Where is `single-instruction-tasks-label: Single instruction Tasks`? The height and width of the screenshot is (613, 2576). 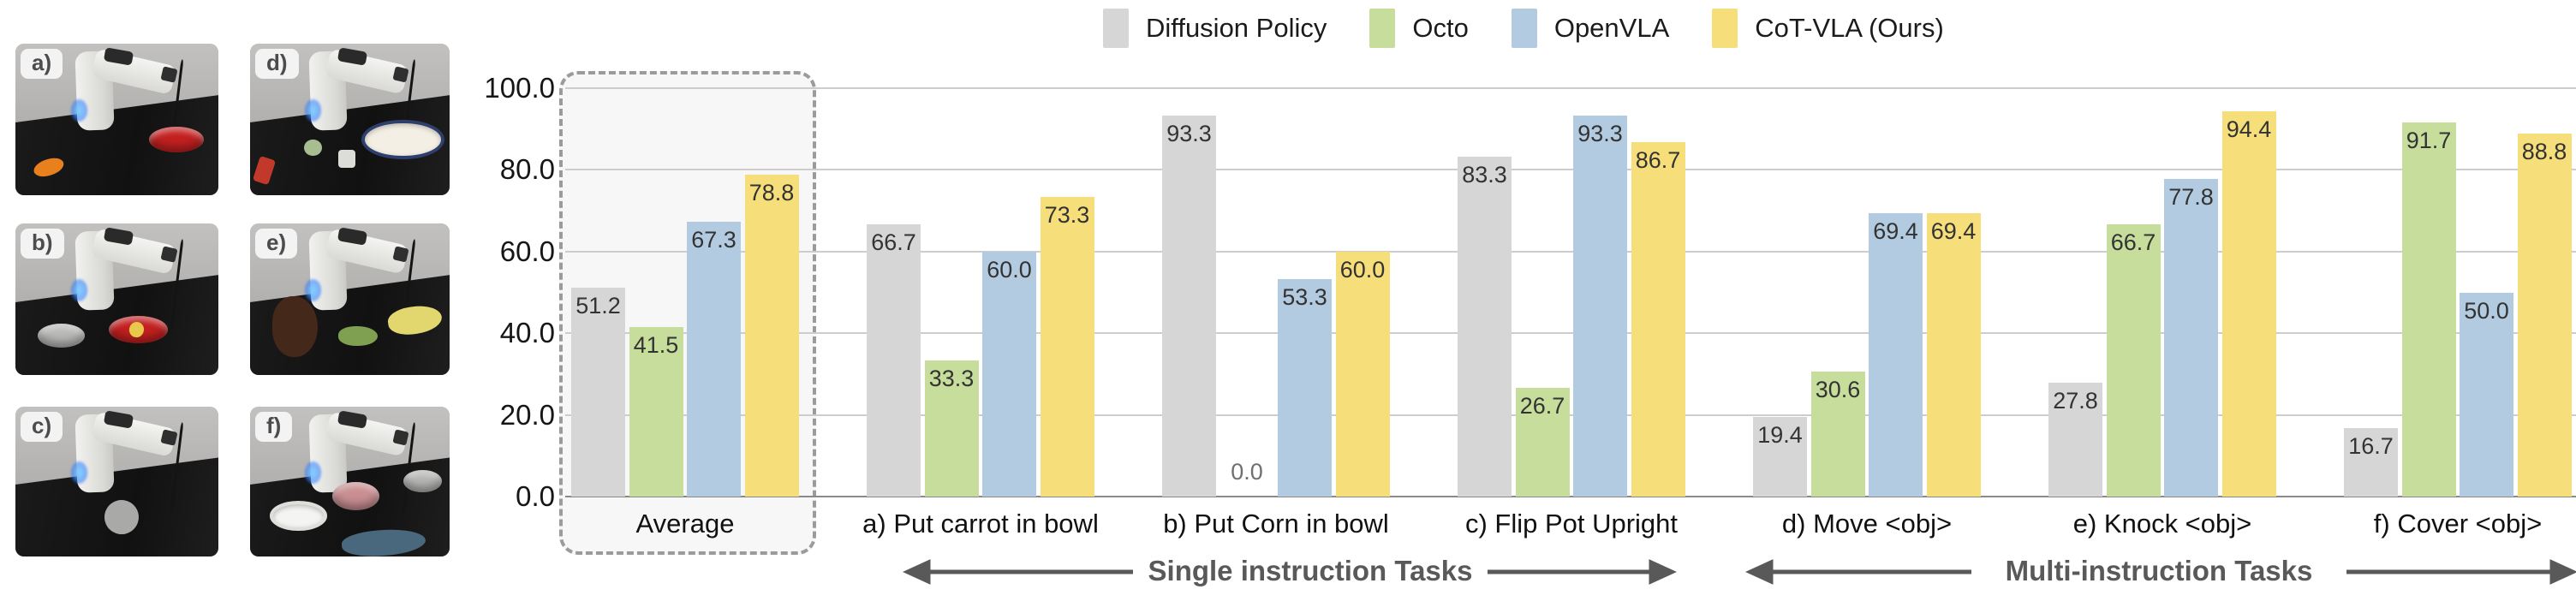
single-instruction-tasks-label: Single instruction Tasks is located at coordinates (1310, 571).